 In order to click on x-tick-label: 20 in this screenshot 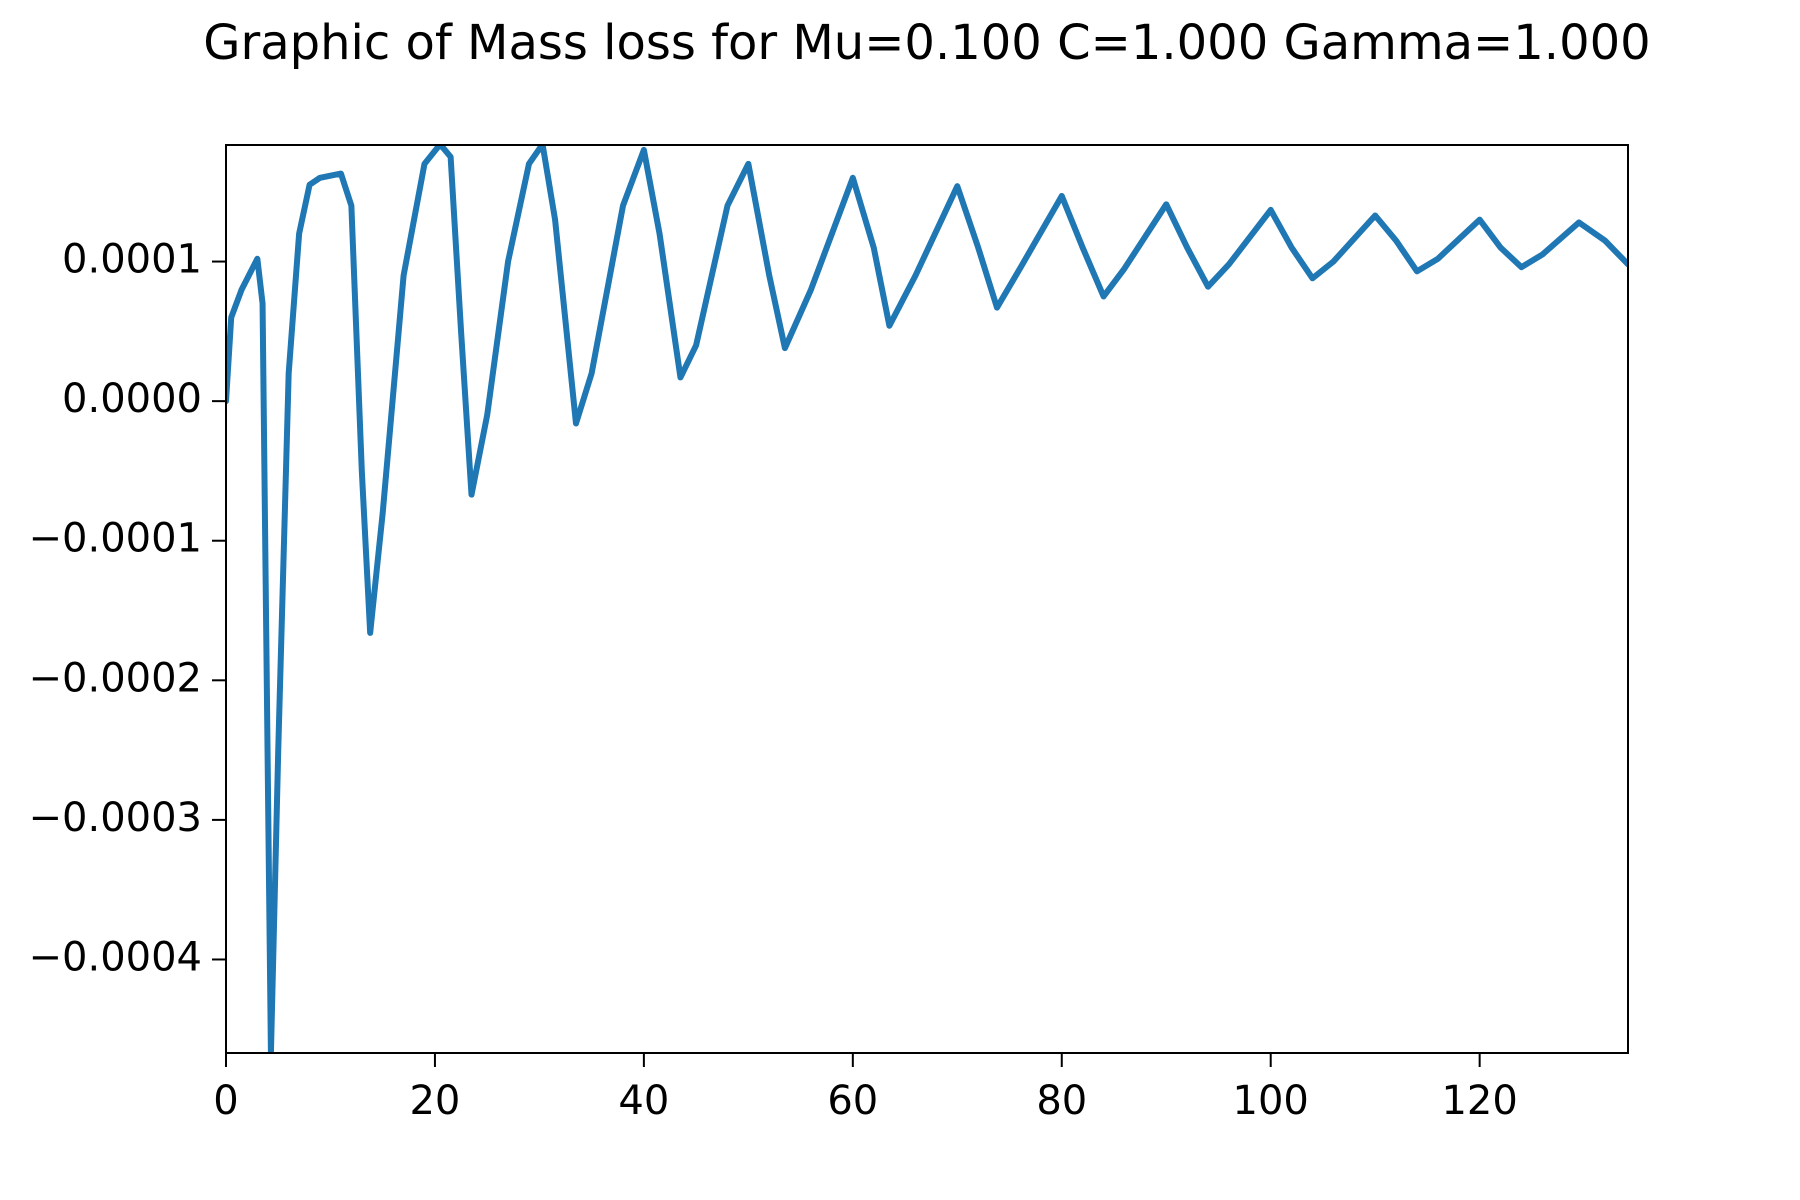, I will do `click(434, 1101)`.